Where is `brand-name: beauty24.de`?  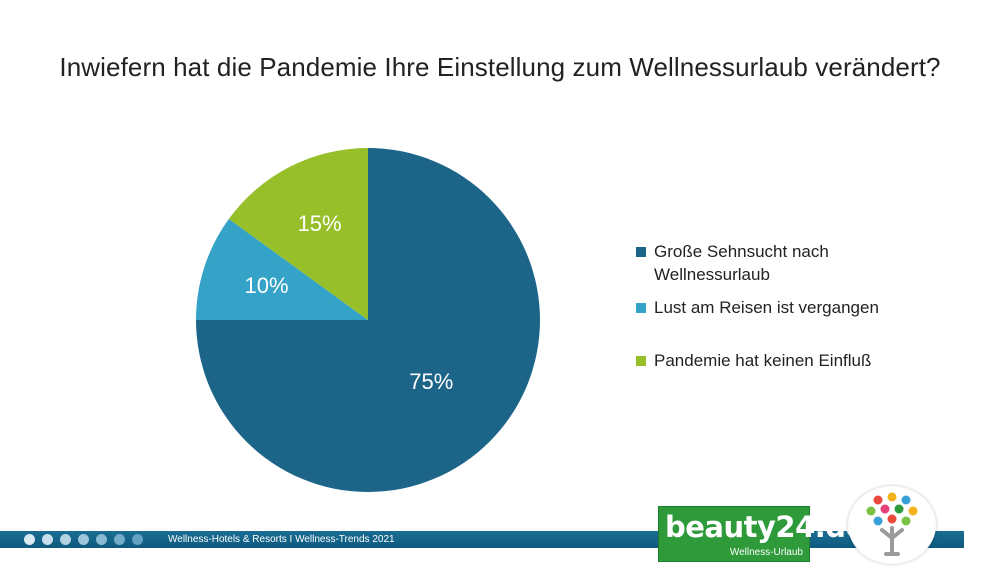
brand-name: beauty24.de is located at coordinates (765, 527).